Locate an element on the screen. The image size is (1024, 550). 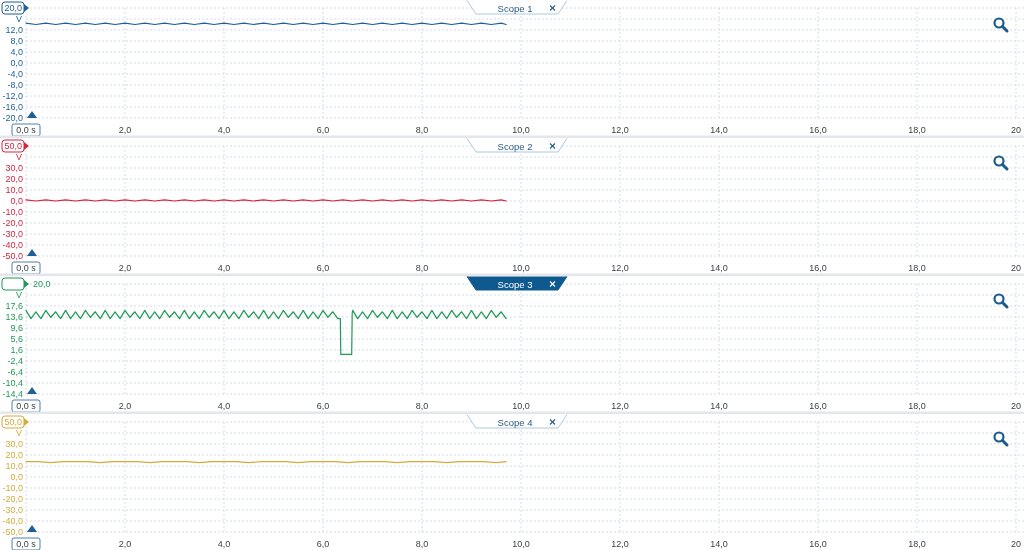
y-tick-label: -2,4 is located at coordinates (15, 361).